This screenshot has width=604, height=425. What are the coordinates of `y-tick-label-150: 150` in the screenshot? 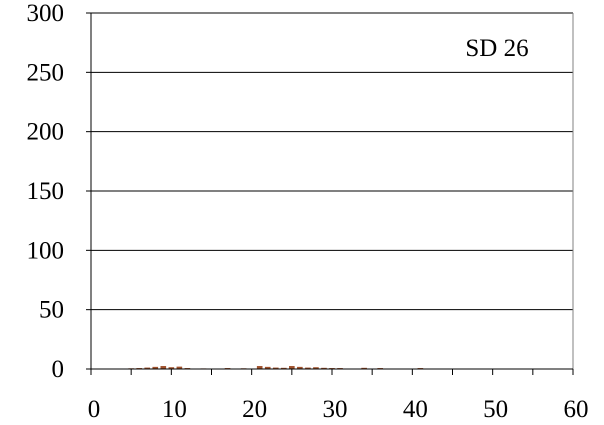 It's located at (46, 191).